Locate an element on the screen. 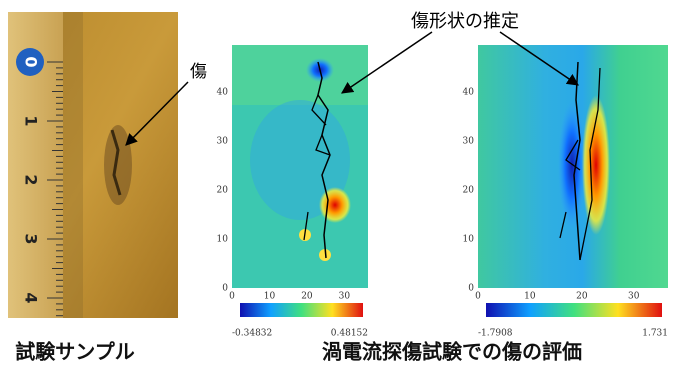 The height and width of the screenshot is (370, 685). defect-label: 傷 is located at coordinates (198, 72).